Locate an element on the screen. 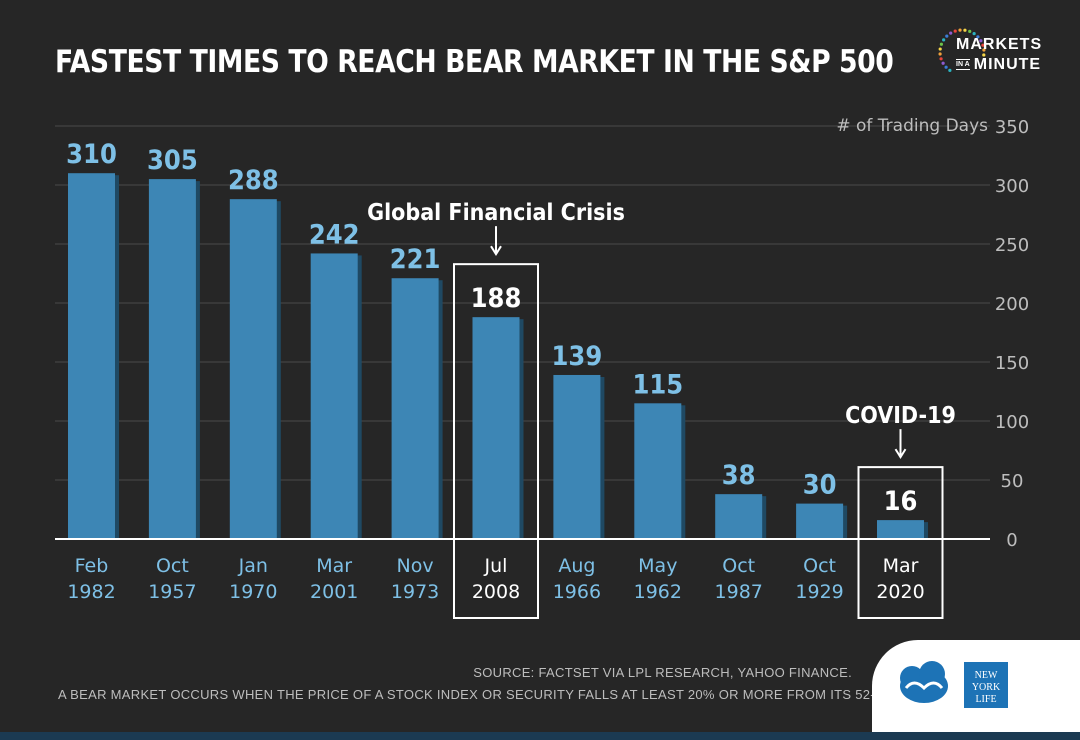 This screenshot has height=740, width=1080. nyl-badge-icon is located at coordinates (986, 685).